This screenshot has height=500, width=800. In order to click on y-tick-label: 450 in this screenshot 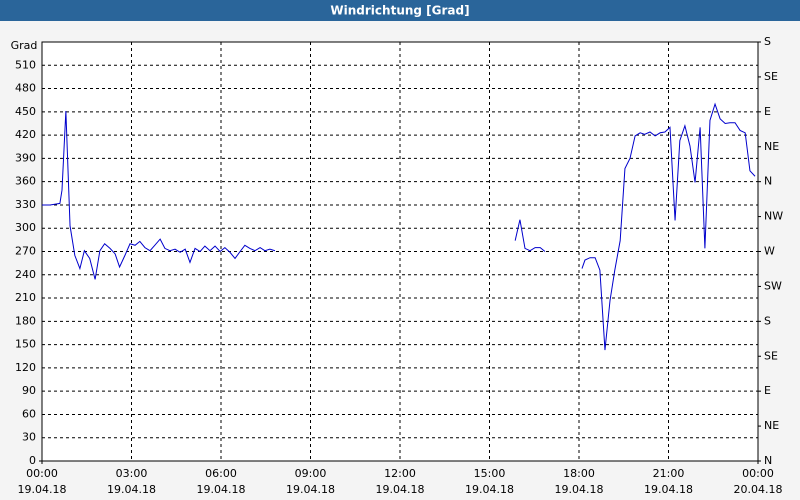, I will do `click(25, 111)`.